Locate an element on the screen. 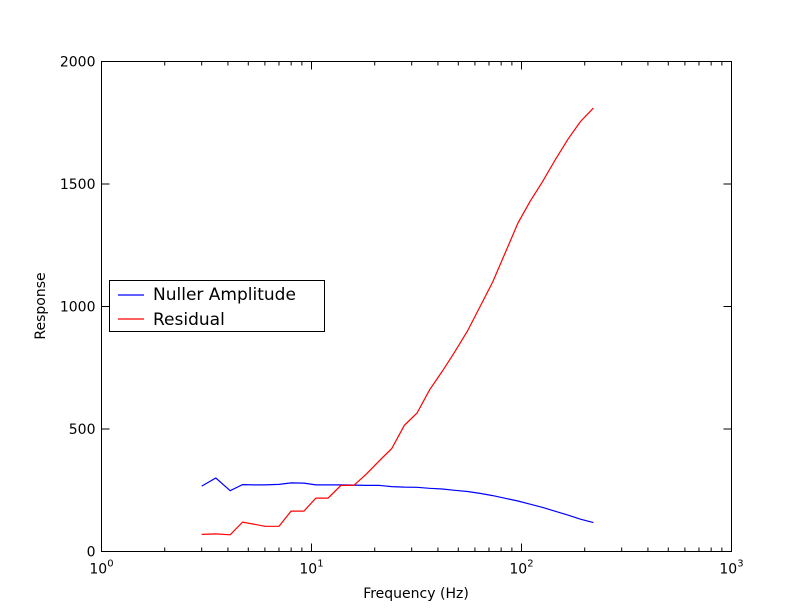 The image size is (812, 612). legend-label-nuller-amplitude: Nuller Amplitude is located at coordinates (224, 295).